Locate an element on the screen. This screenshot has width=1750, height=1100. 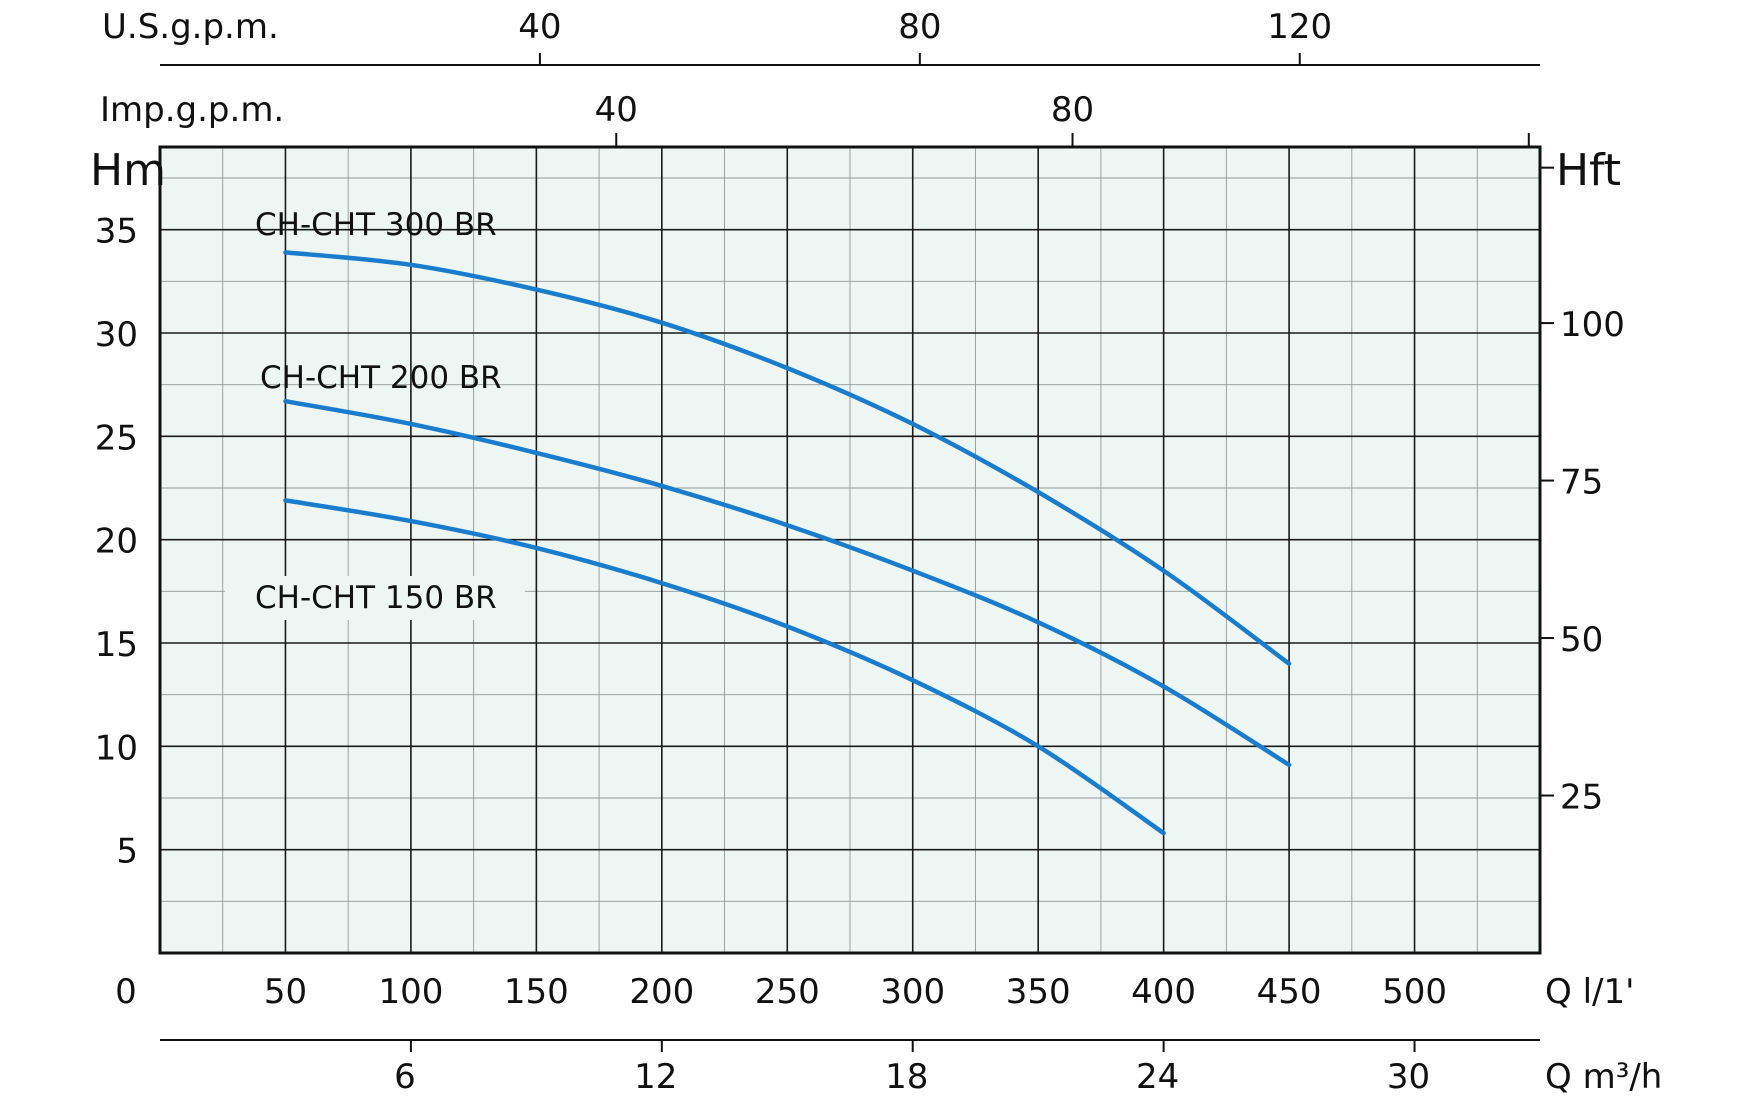
usgpm-tick-label: 40 is located at coordinates (539, 27).